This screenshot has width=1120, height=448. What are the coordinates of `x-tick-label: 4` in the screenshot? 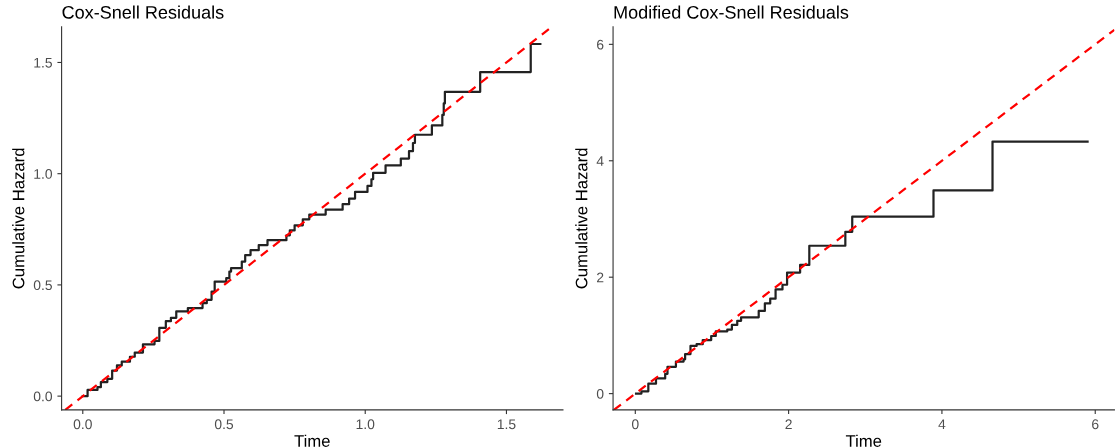 It's located at (942, 424).